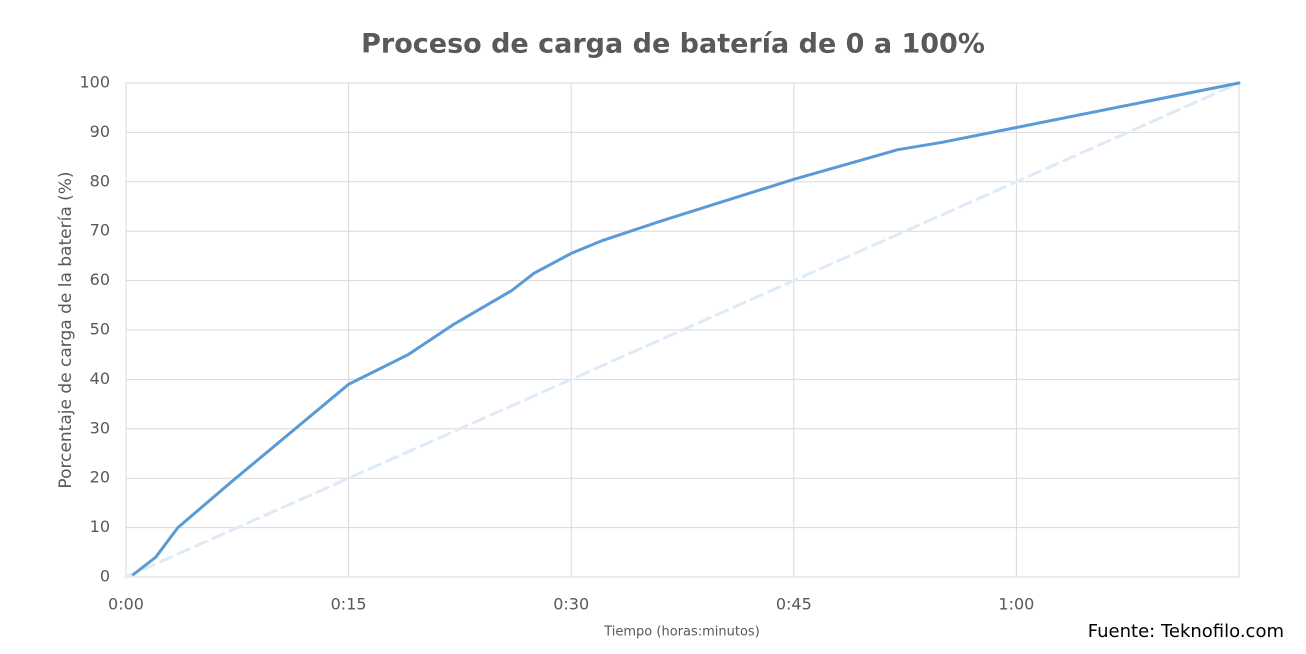 The height and width of the screenshot is (654, 1306). I want to click on y-tick-label: 0, so click(105, 576).